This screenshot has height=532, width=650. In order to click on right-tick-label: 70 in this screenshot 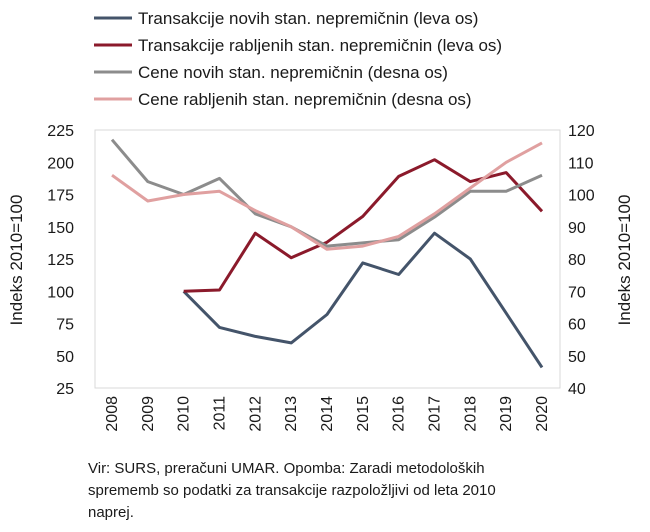, I will do `click(577, 292)`.